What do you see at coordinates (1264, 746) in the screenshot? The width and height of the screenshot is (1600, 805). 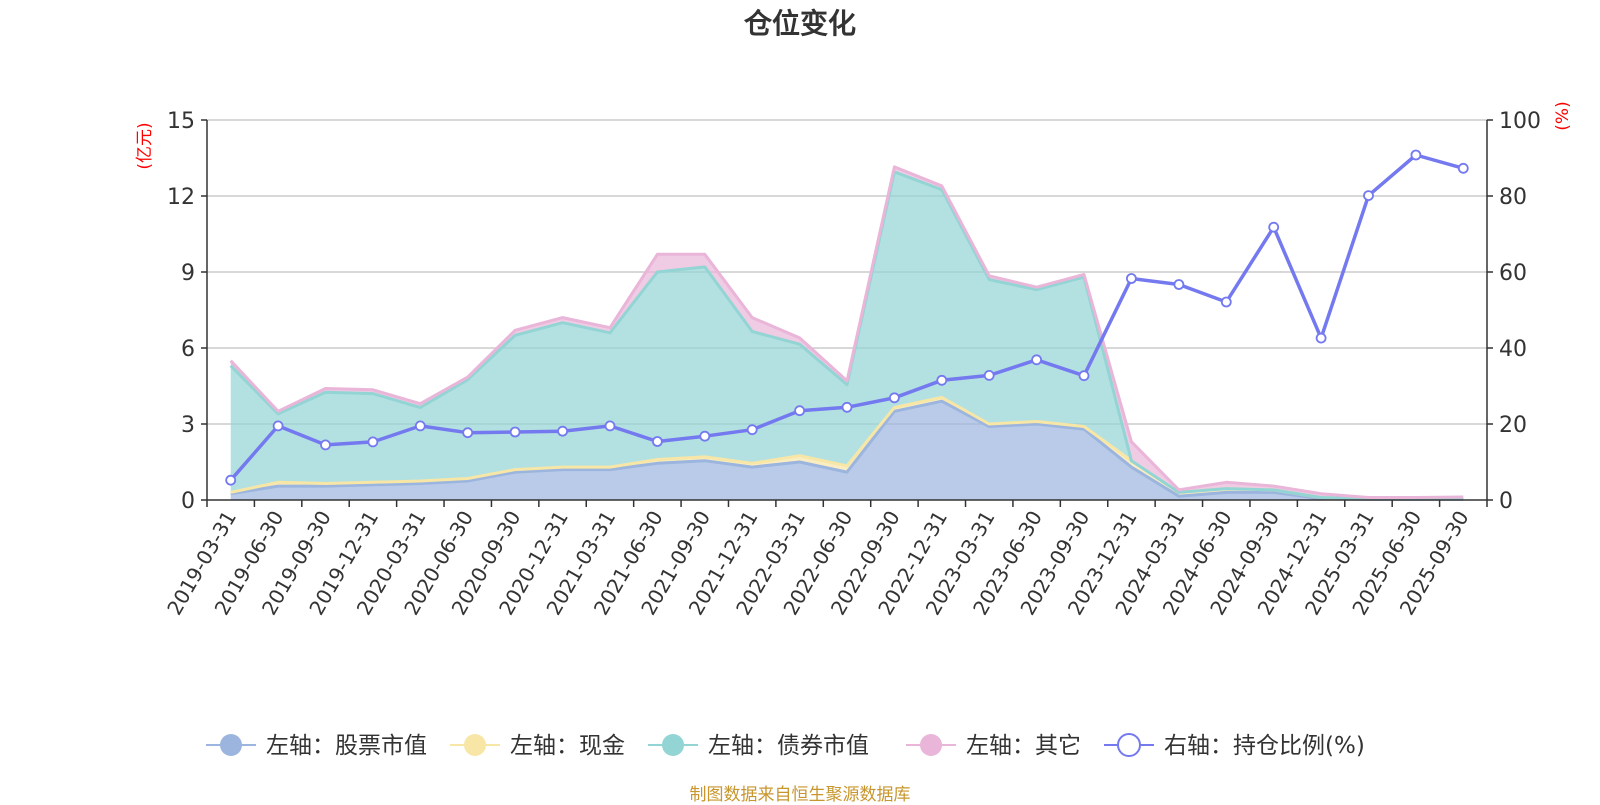 I see `legend-item-label: 右轴：持仓比例(%)` at bounding box center [1264, 746].